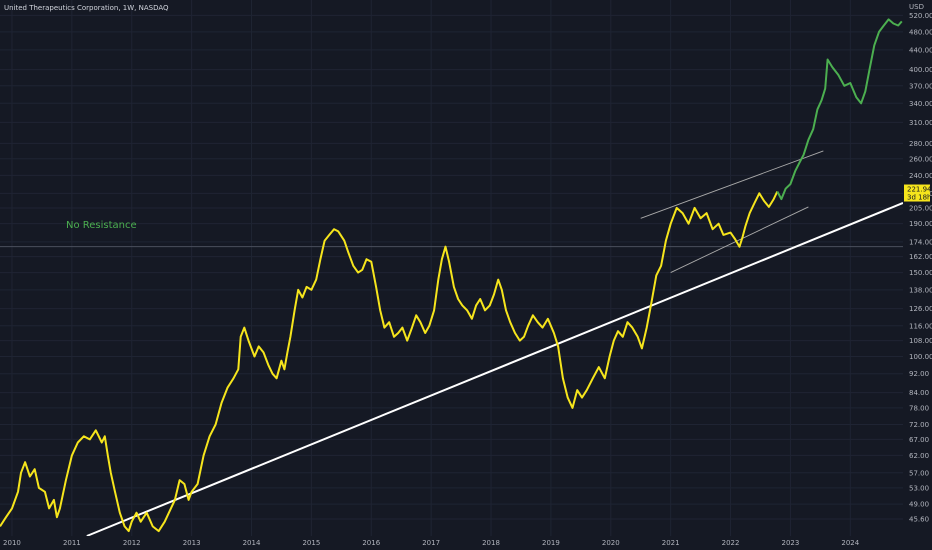  What do you see at coordinates (920, 257) in the screenshot?
I see `y-tick-label: 162.00` at bounding box center [920, 257].